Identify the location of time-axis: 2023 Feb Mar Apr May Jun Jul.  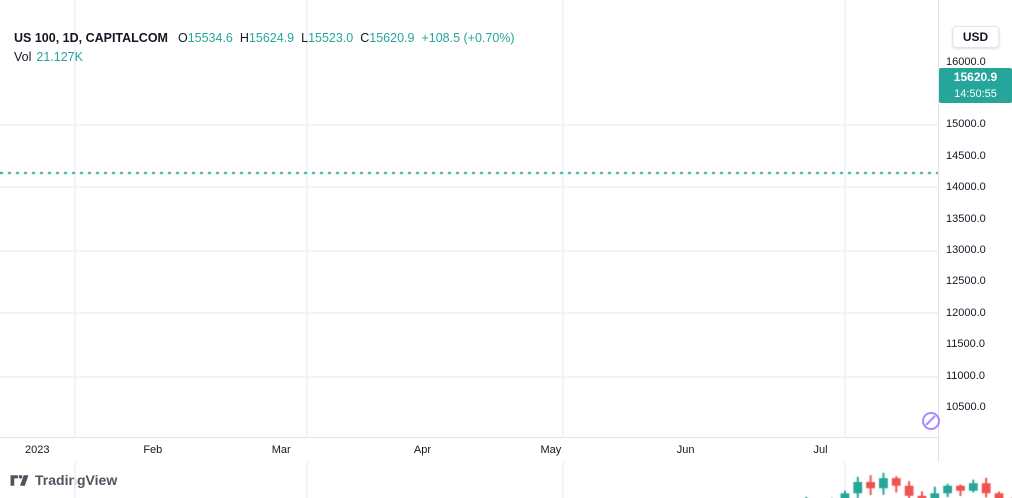
(469, 449).